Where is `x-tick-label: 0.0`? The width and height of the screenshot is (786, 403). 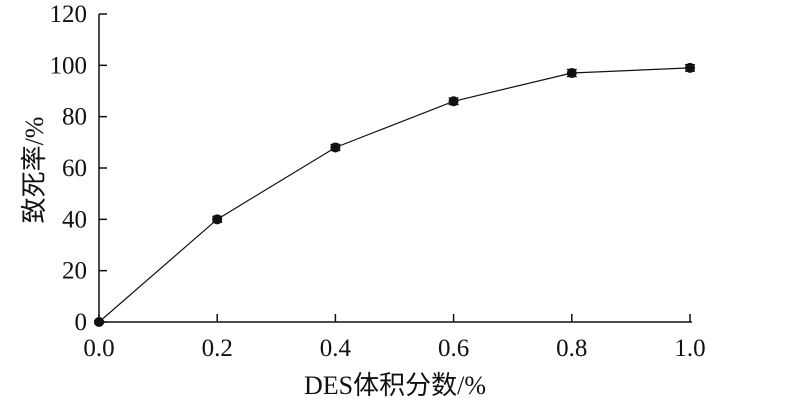
x-tick-label: 0.0 is located at coordinates (98, 348).